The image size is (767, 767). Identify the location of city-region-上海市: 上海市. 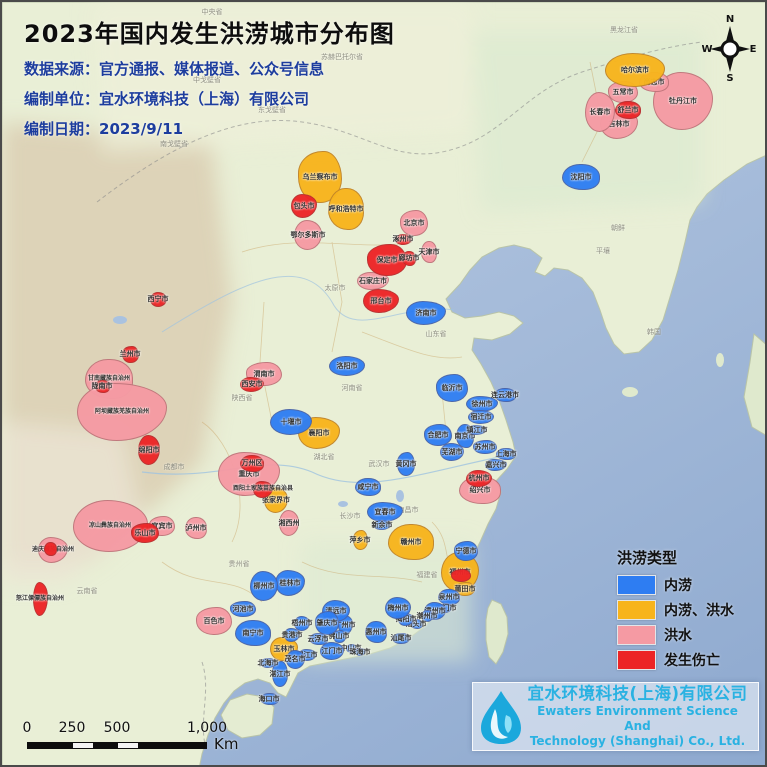
(506, 454).